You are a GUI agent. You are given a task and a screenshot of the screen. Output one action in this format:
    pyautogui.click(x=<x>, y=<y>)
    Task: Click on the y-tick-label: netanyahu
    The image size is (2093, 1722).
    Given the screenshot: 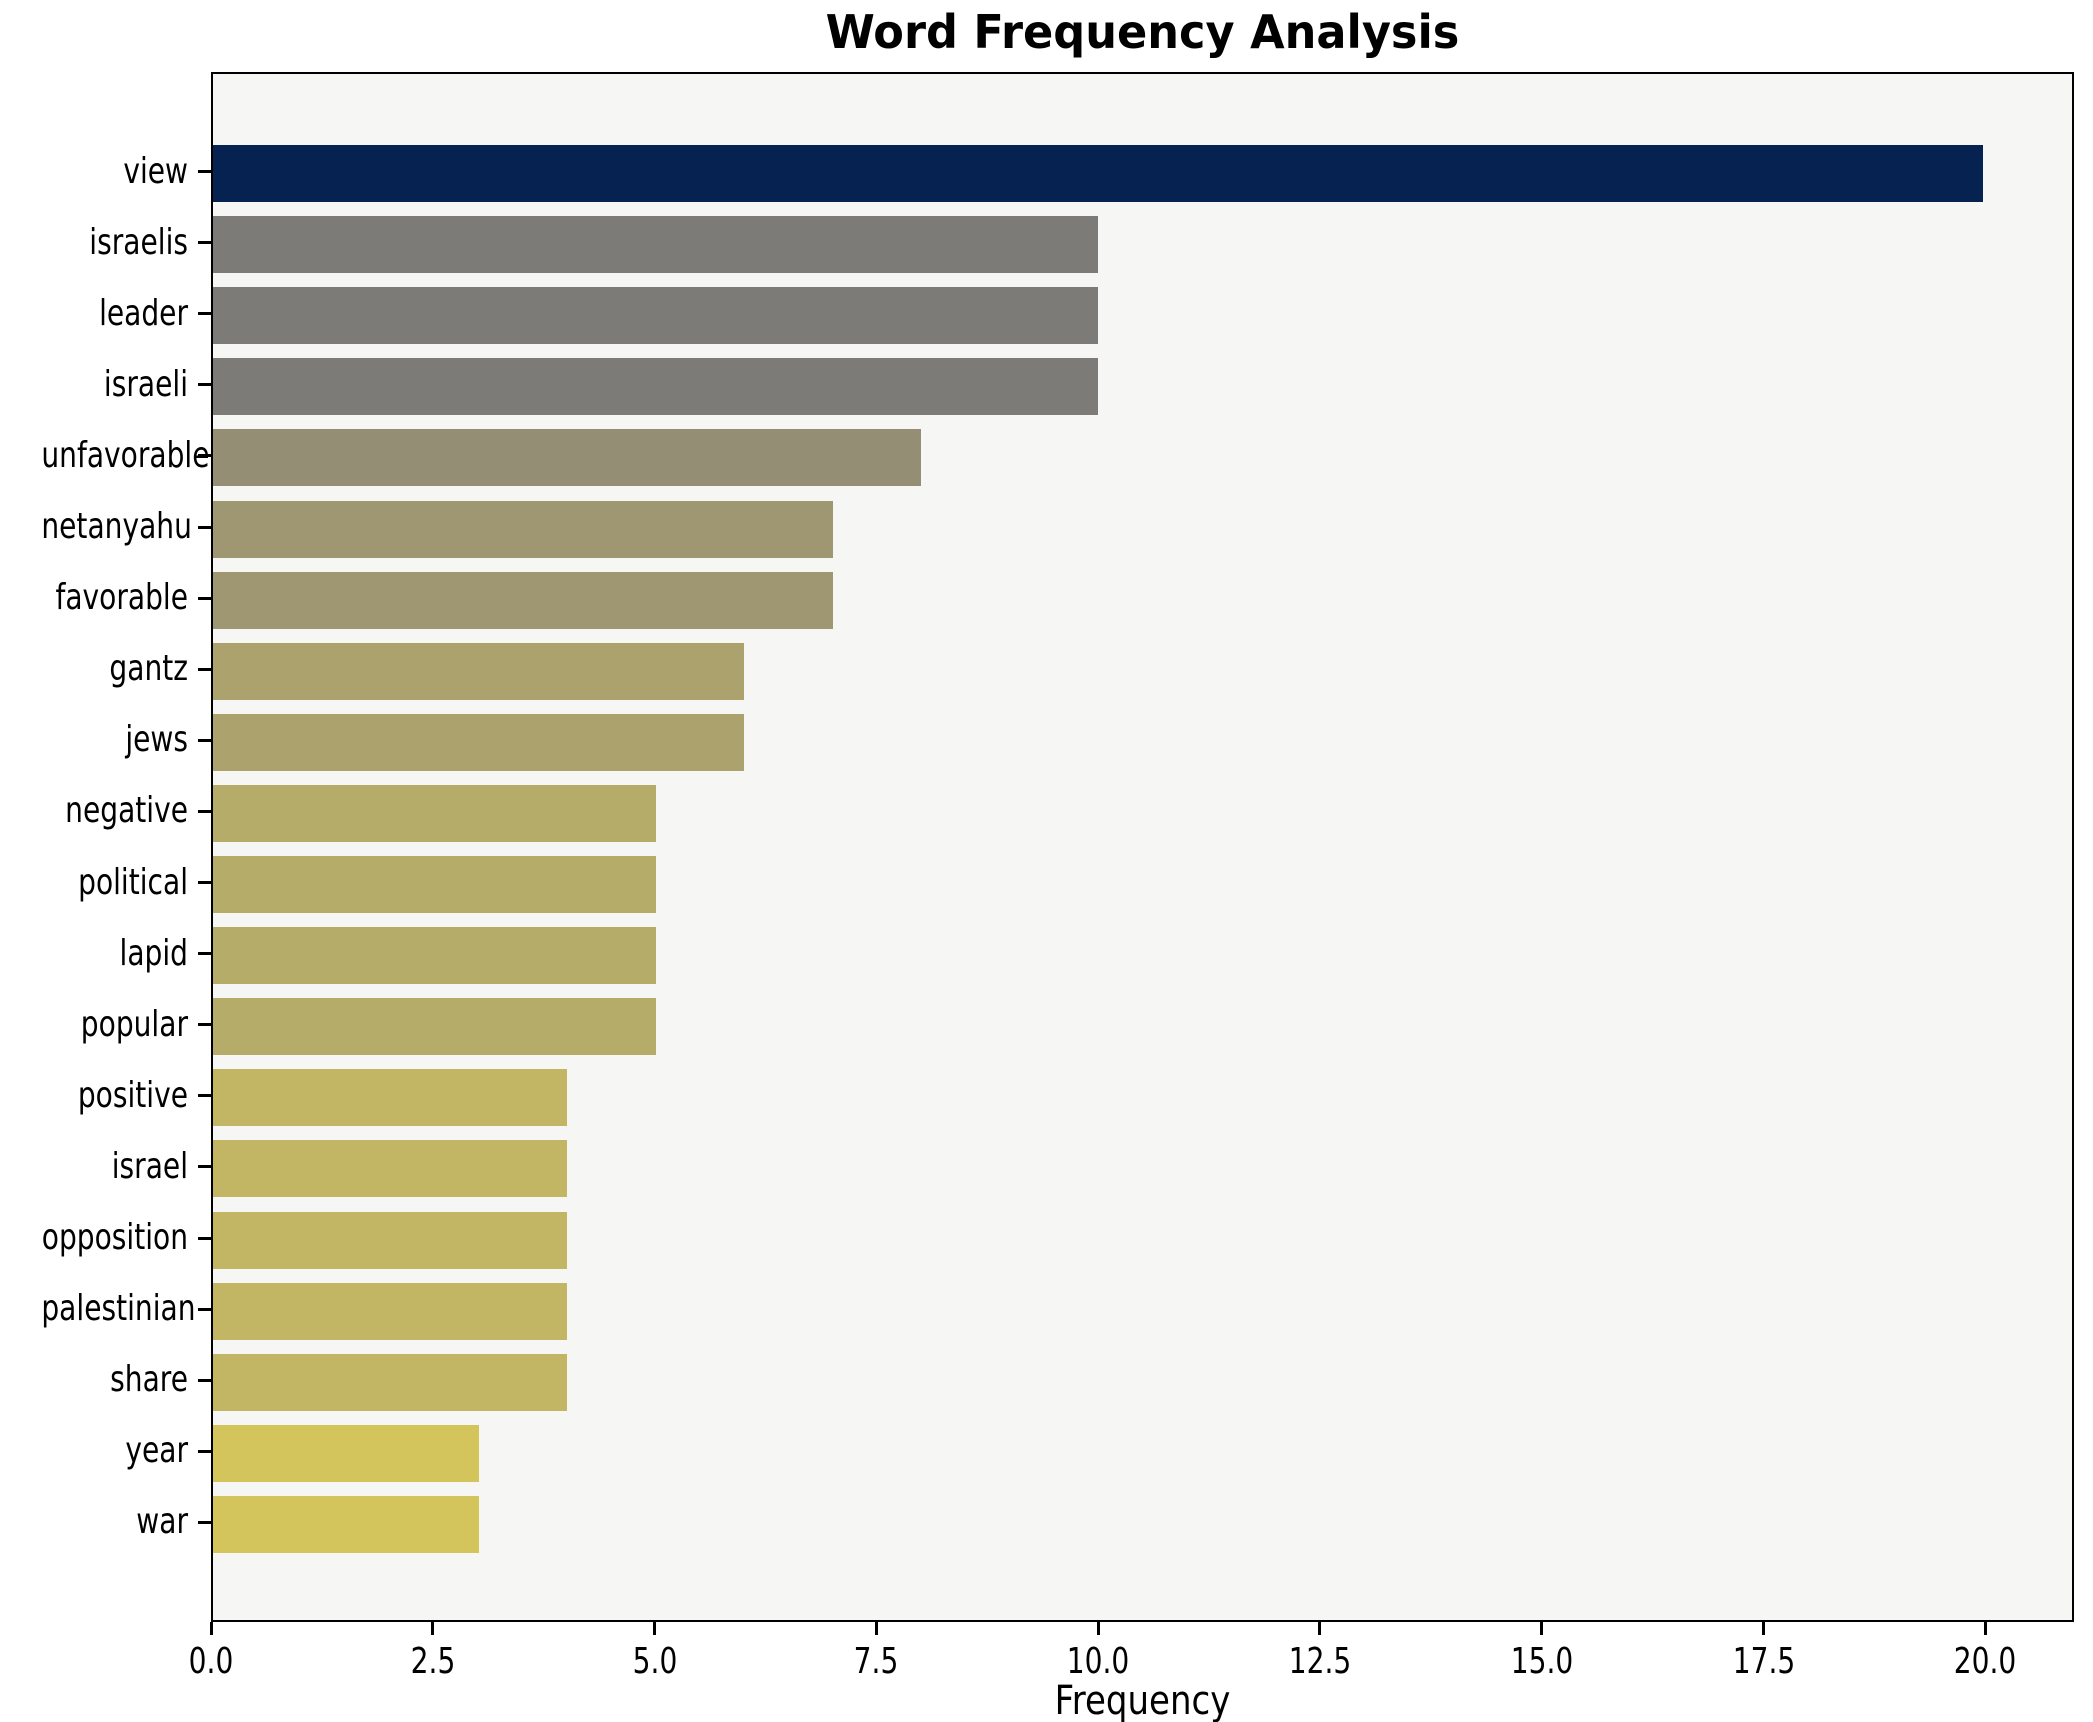 What is the action you would take?
    pyautogui.click(x=116, y=527)
    